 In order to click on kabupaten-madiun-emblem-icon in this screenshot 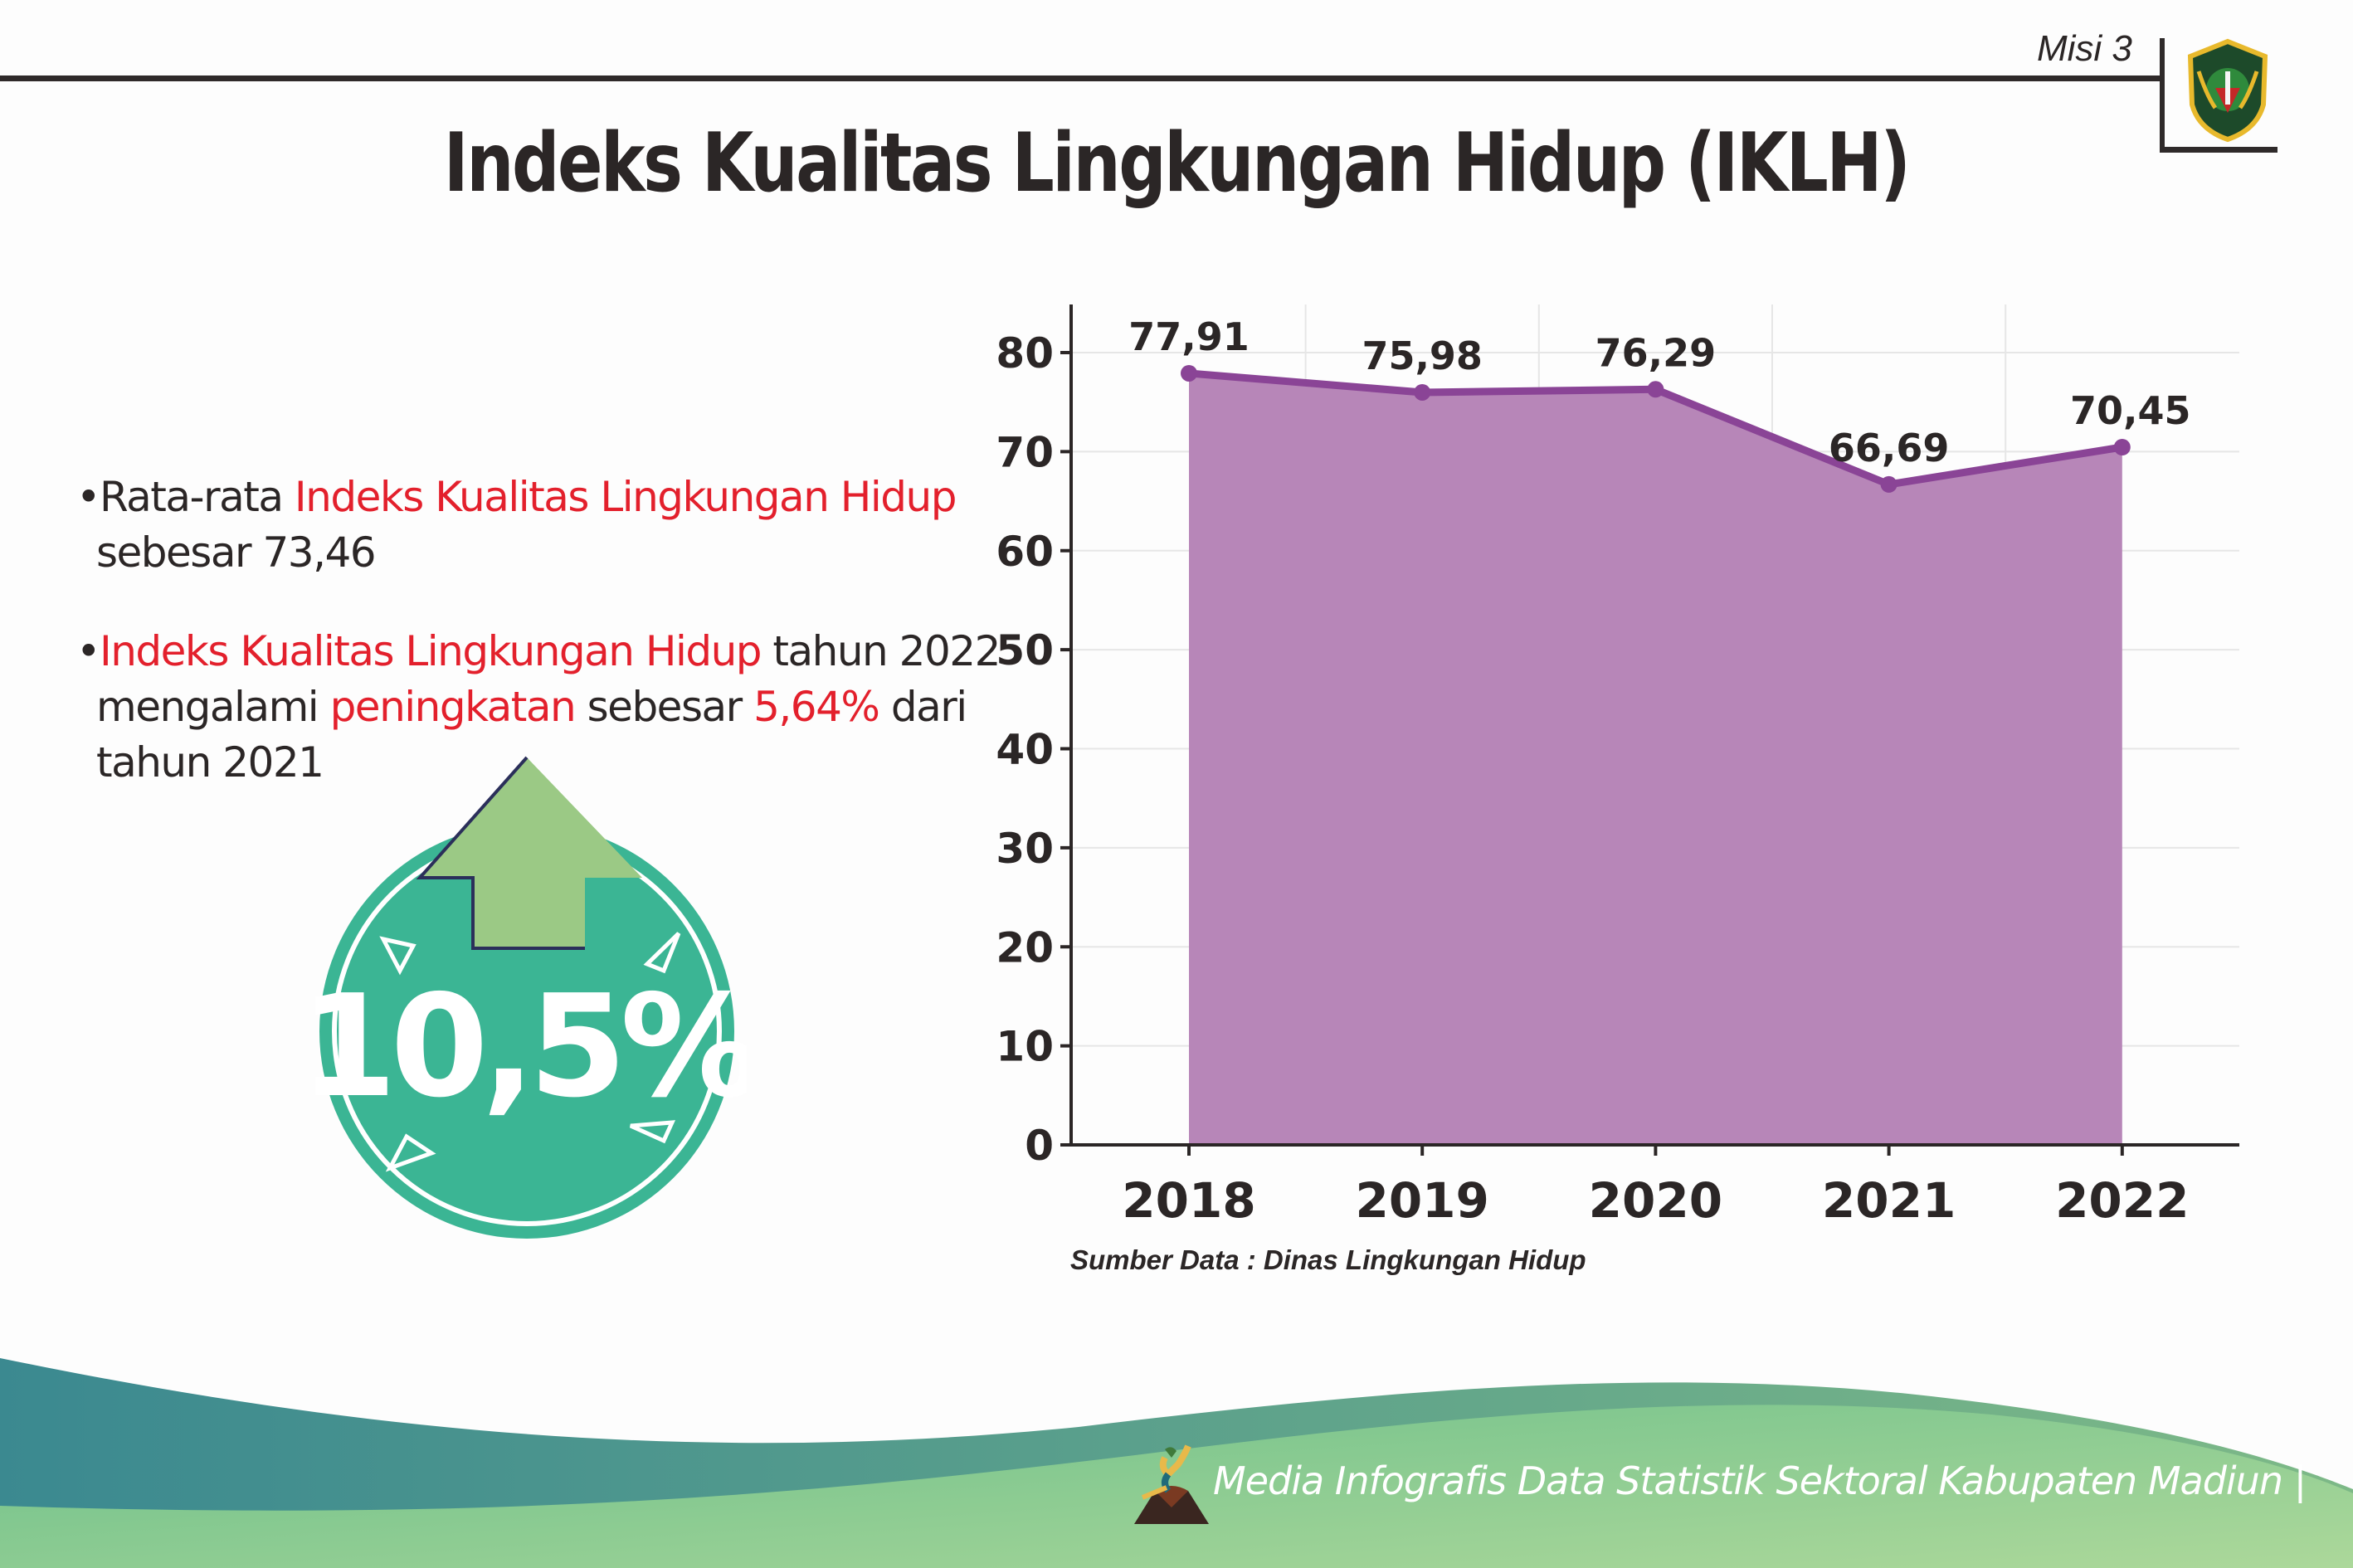, I will do `click(2227, 90)`.